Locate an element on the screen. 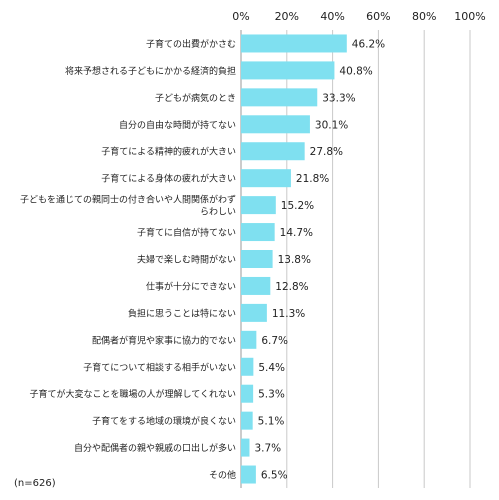 The width and height of the screenshot is (499, 500). value-label: 5.3% is located at coordinates (271, 395).